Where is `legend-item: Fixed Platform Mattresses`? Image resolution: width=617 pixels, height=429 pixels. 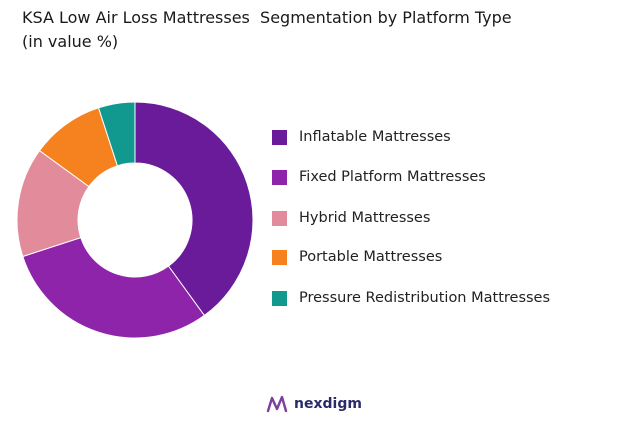
legend-item: Fixed Platform Mattresses is located at coordinates (379, 177).